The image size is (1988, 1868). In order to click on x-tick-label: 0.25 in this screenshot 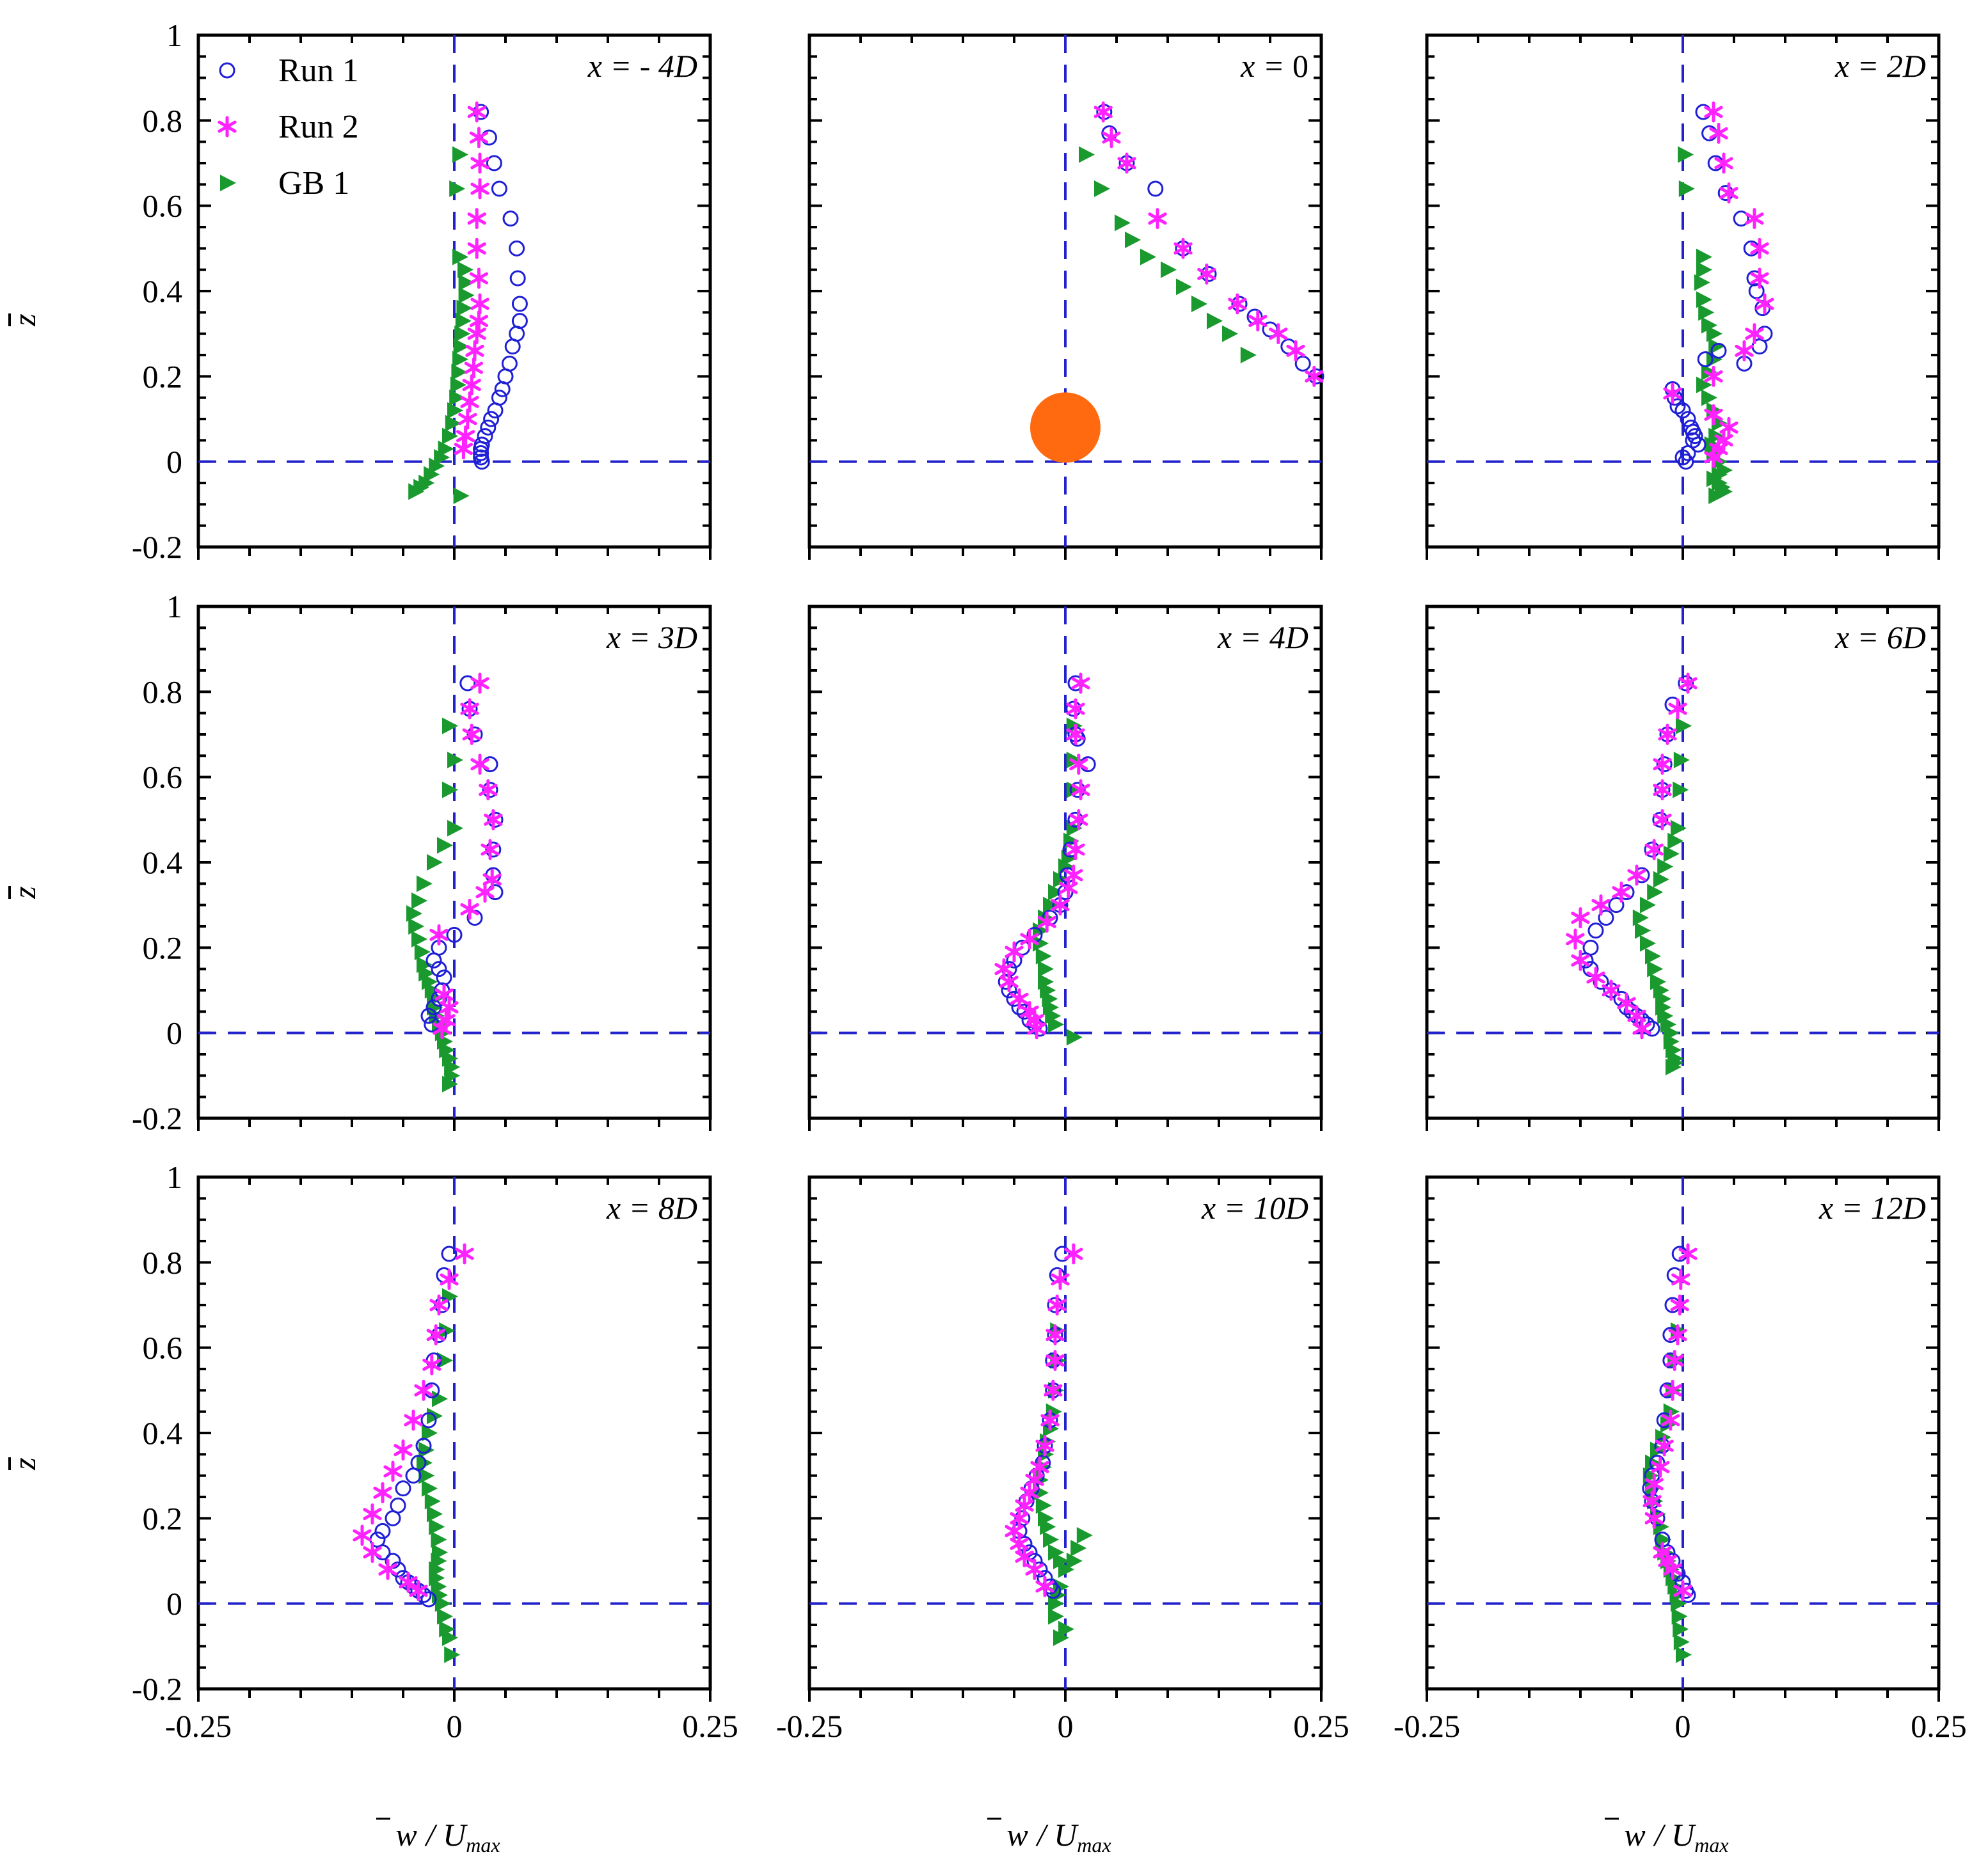, I will do `click(1939, 1726)`.